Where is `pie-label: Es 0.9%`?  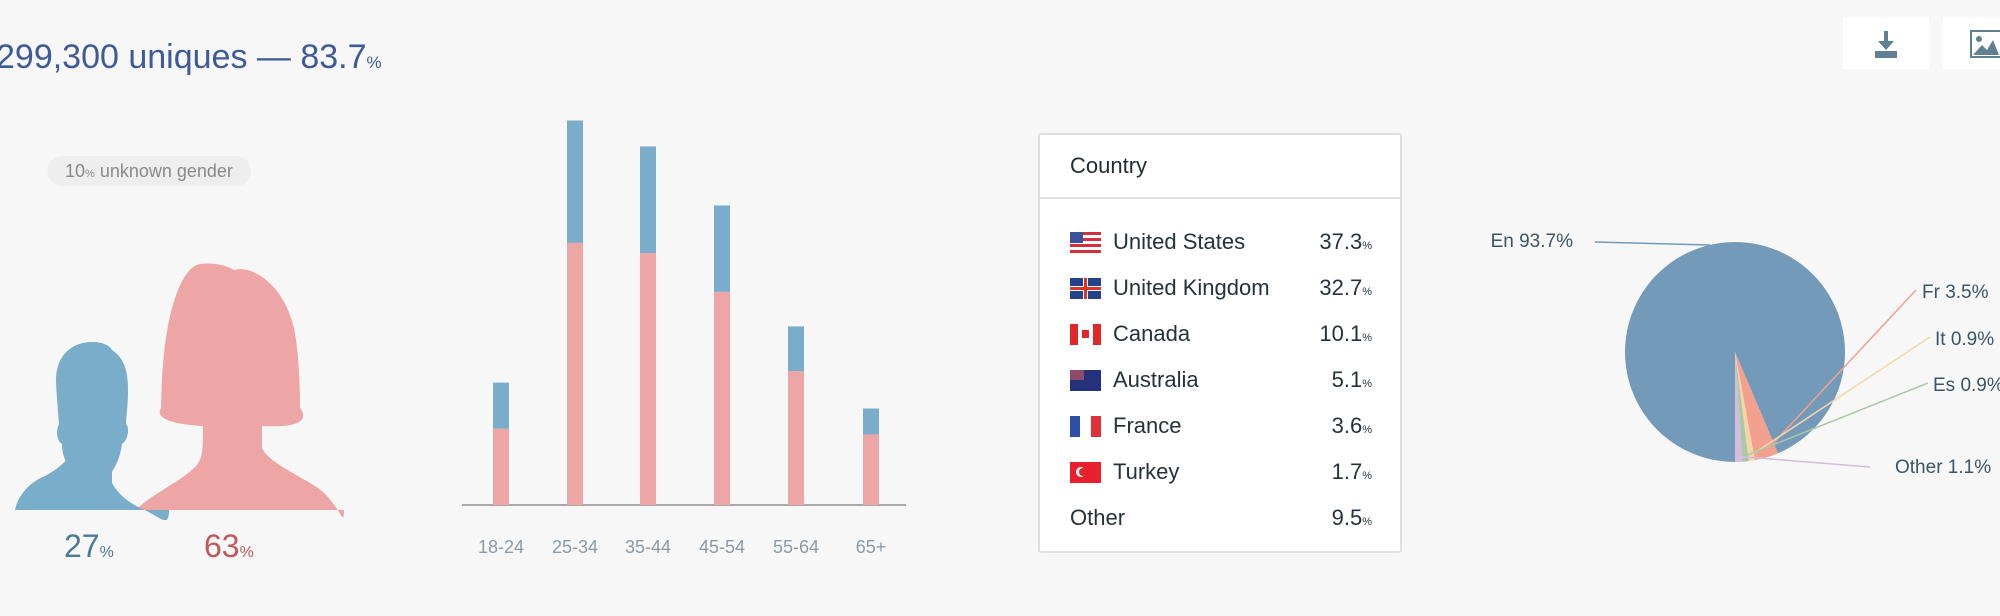
pie-label: Es 0.9% is located at coordinates (1966, 385).